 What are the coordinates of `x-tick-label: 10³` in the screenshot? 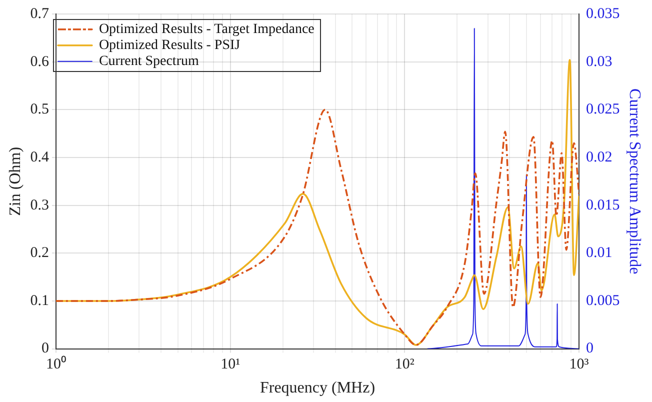 It's located at (579, 364).